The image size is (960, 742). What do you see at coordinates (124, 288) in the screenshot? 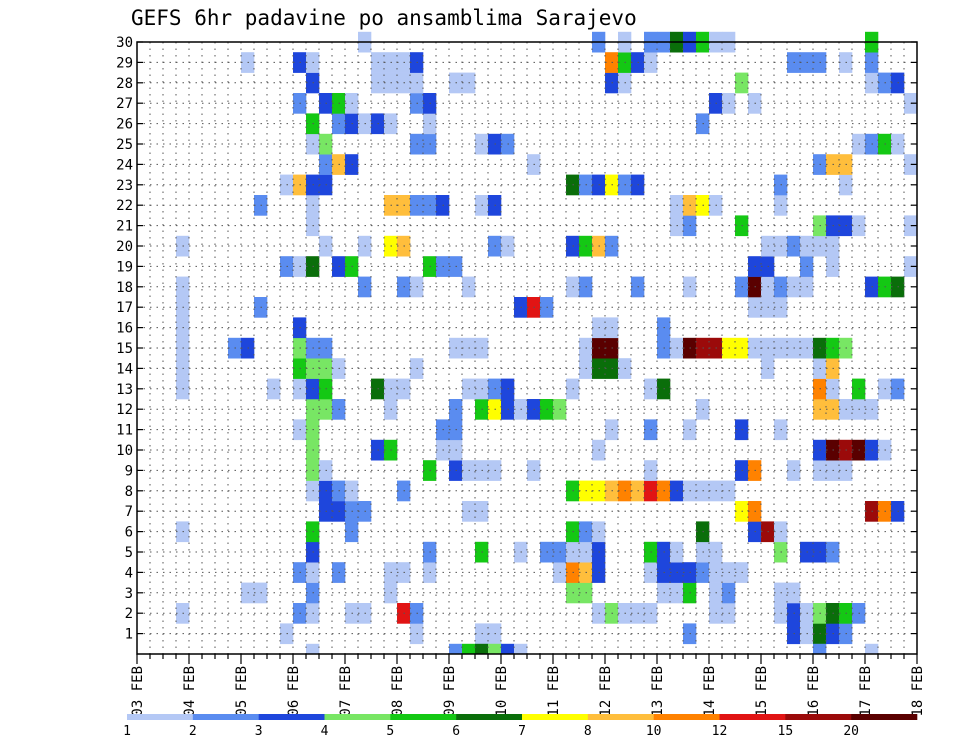
I see `y-tick-label: 18` at bounding box center [124, 288].